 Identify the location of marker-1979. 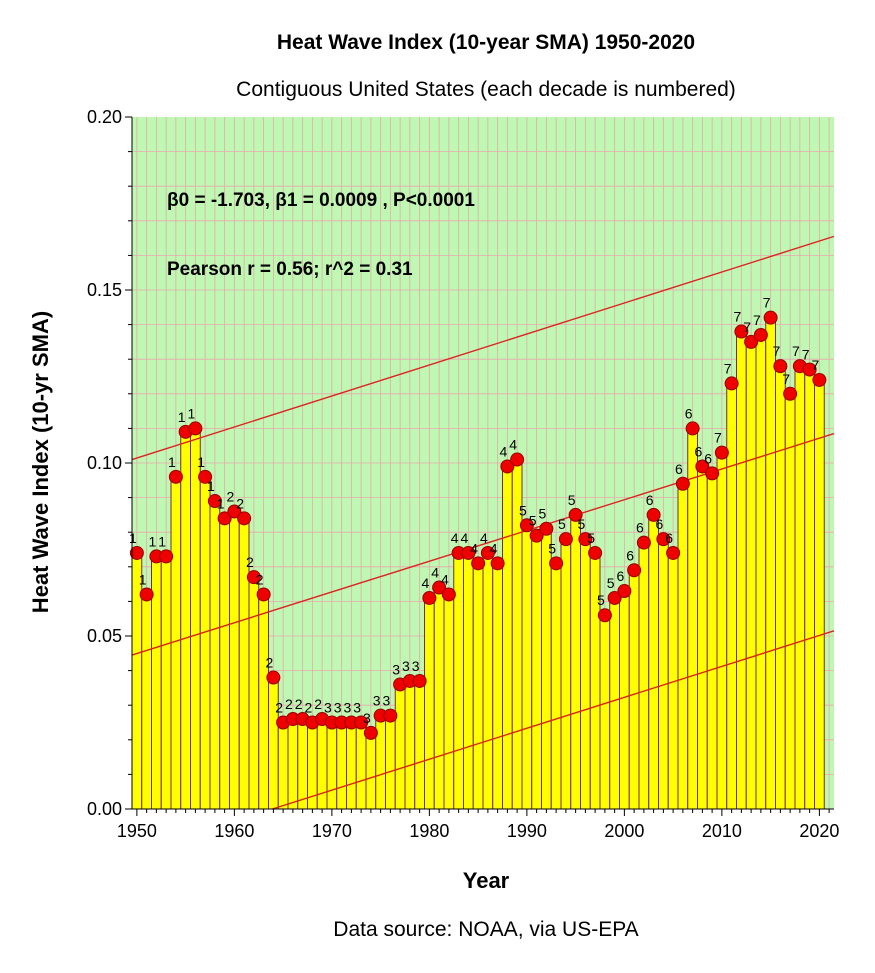
(419, 680).